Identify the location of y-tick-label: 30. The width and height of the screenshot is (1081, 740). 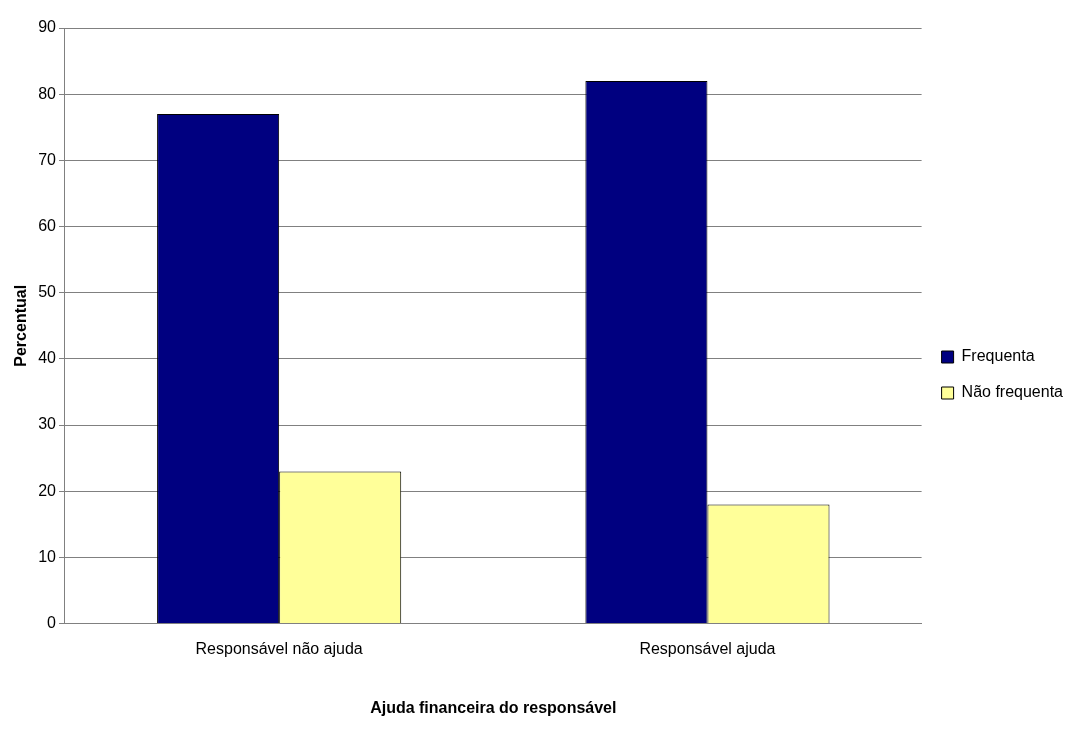
(47, 424).